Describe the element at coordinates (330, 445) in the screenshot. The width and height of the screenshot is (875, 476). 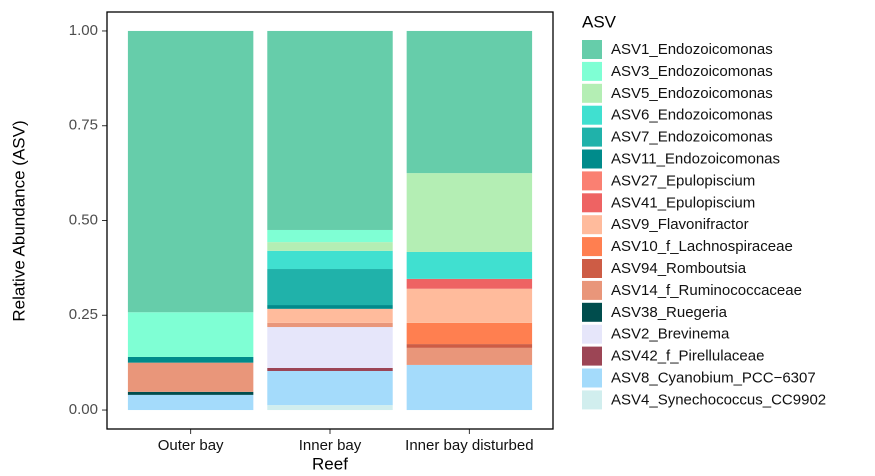
I see `x-tick-label: Inner bay` at that location.